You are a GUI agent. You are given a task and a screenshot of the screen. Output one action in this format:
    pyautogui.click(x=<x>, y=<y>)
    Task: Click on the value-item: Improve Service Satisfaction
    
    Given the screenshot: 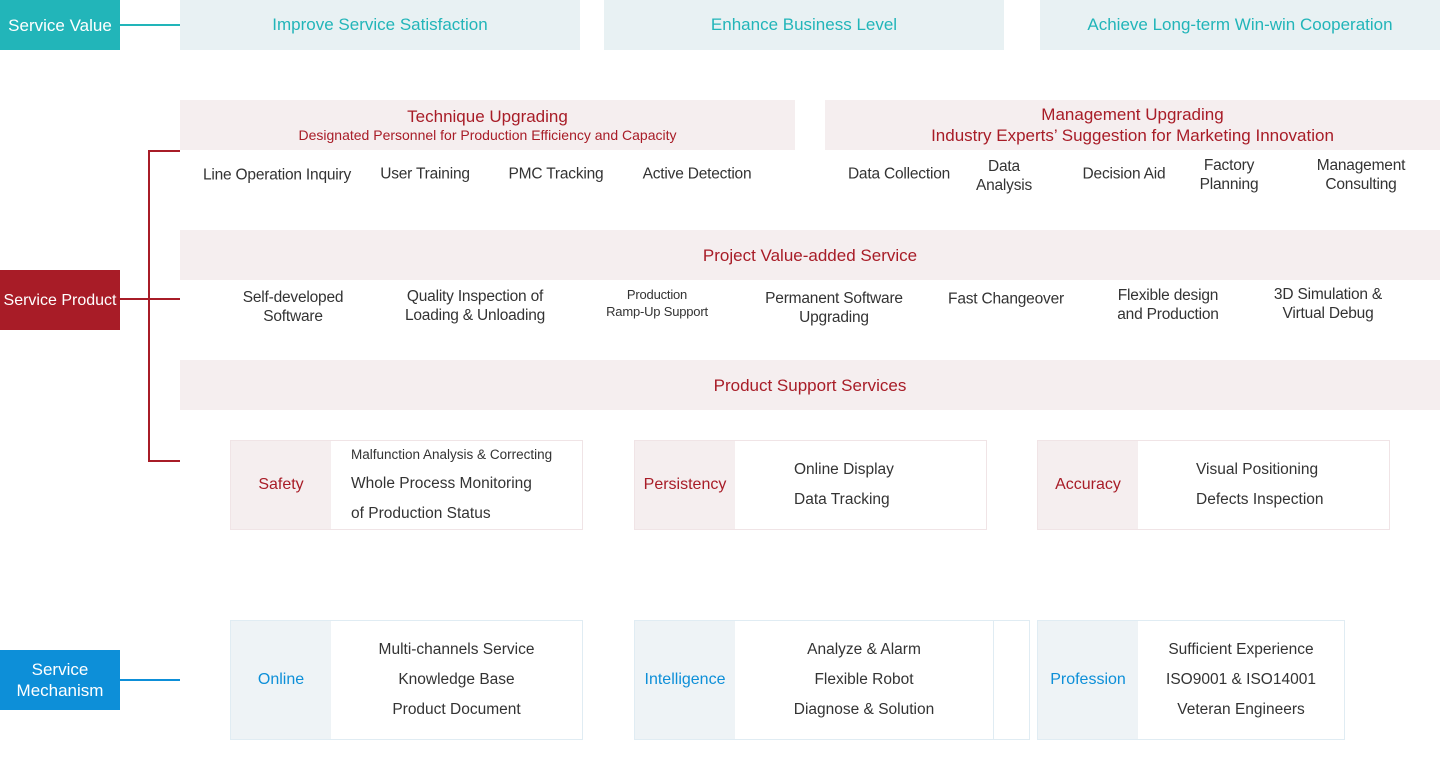 What is the action you would take?
    pyautogui.click(x=380, y=25)
    